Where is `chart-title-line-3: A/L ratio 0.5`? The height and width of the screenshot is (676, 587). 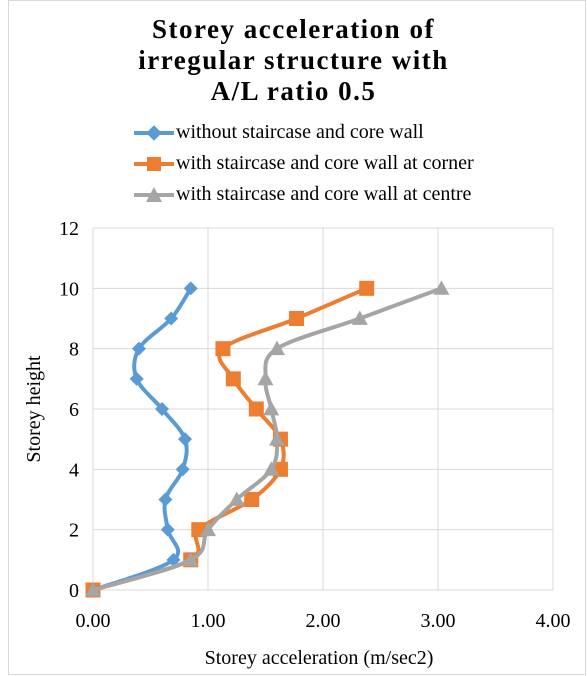
chart-title-line-3: A/L ratio 0.5 is located at coordinates (293, 91).